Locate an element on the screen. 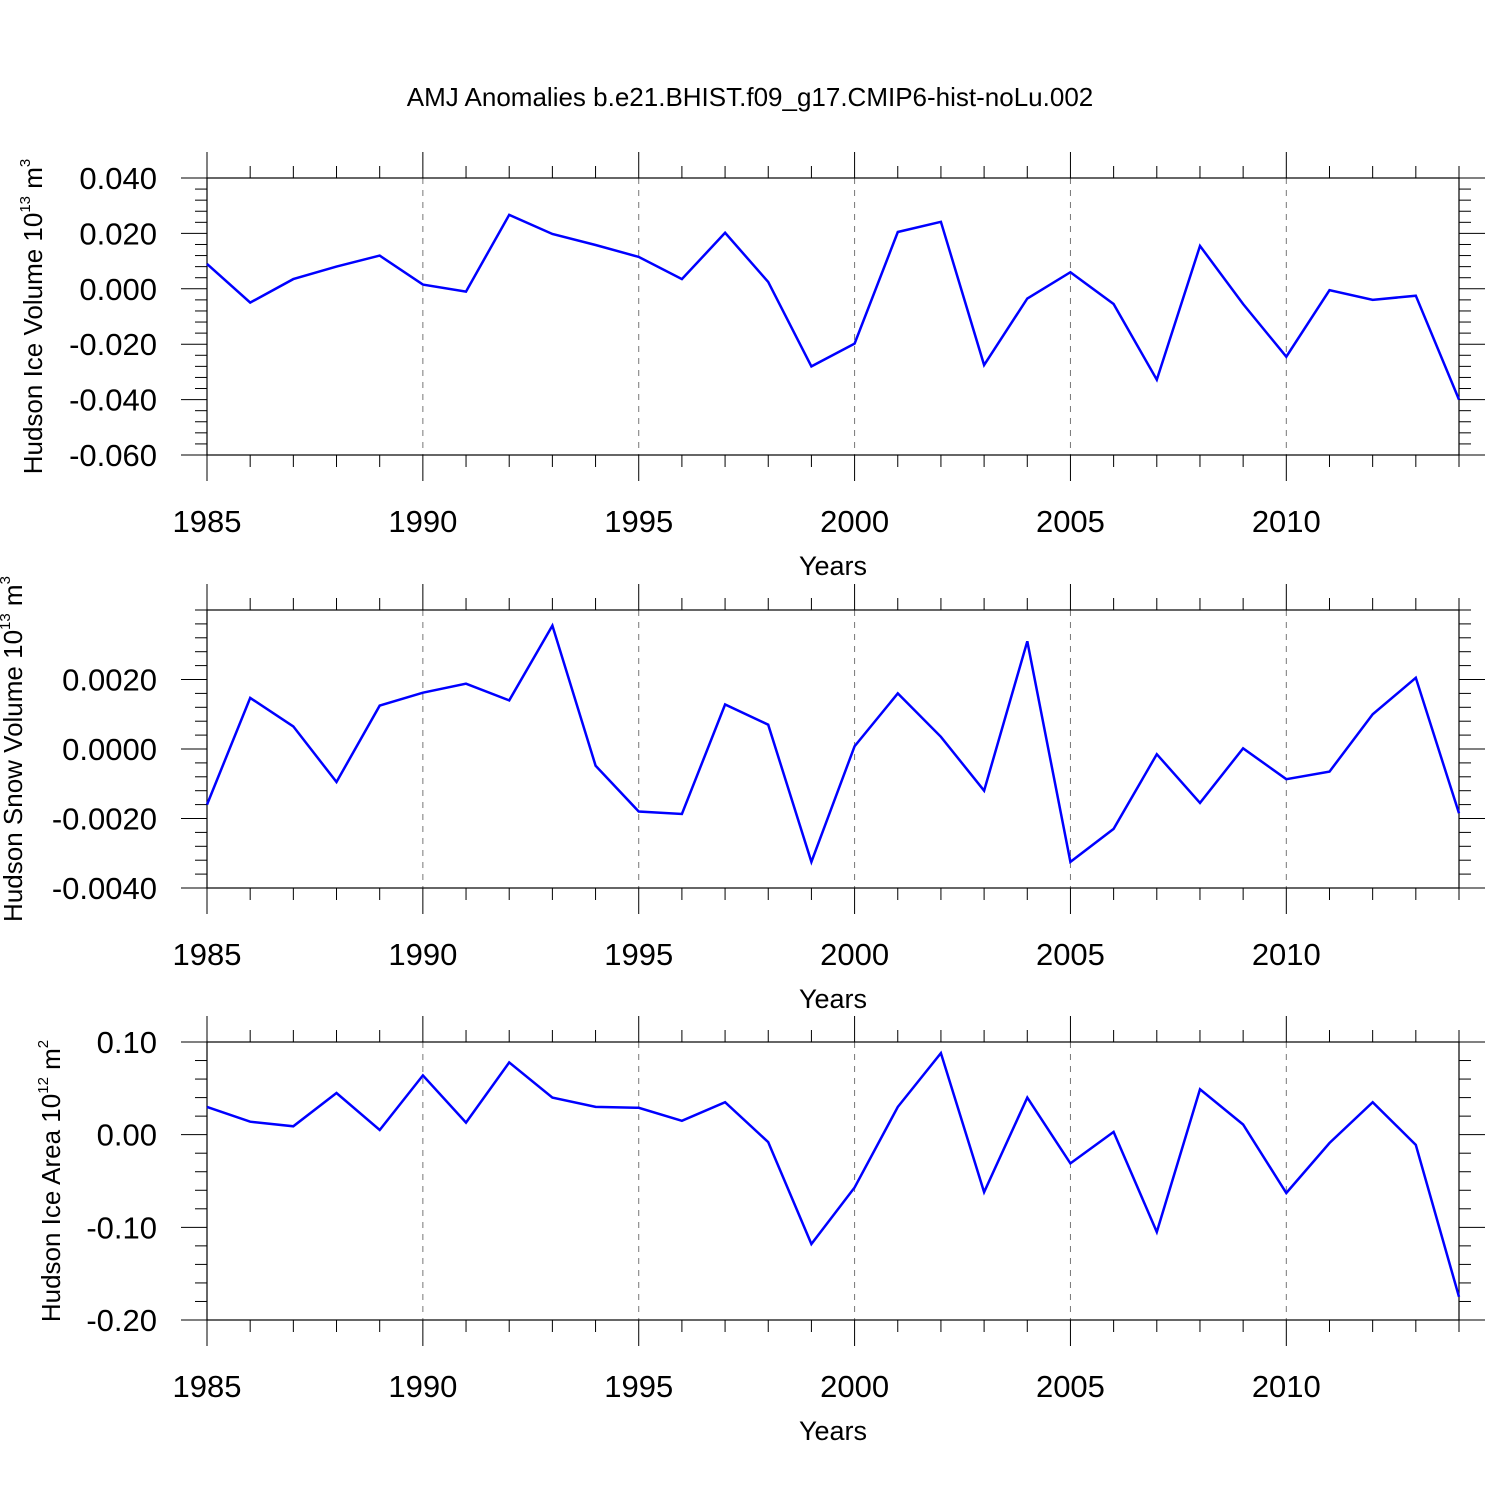 The width and height of the screenshot is (1500, 1500). y-tick-label: 0.000 is located at coordinates (118, 289).